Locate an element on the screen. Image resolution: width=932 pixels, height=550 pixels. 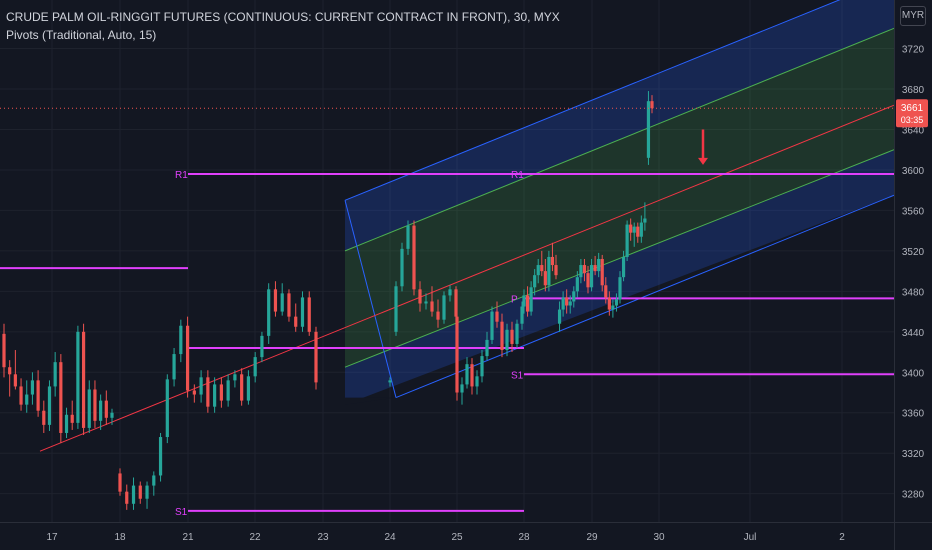
y-tick-label: 3680 is located at coordinates (913, 90).